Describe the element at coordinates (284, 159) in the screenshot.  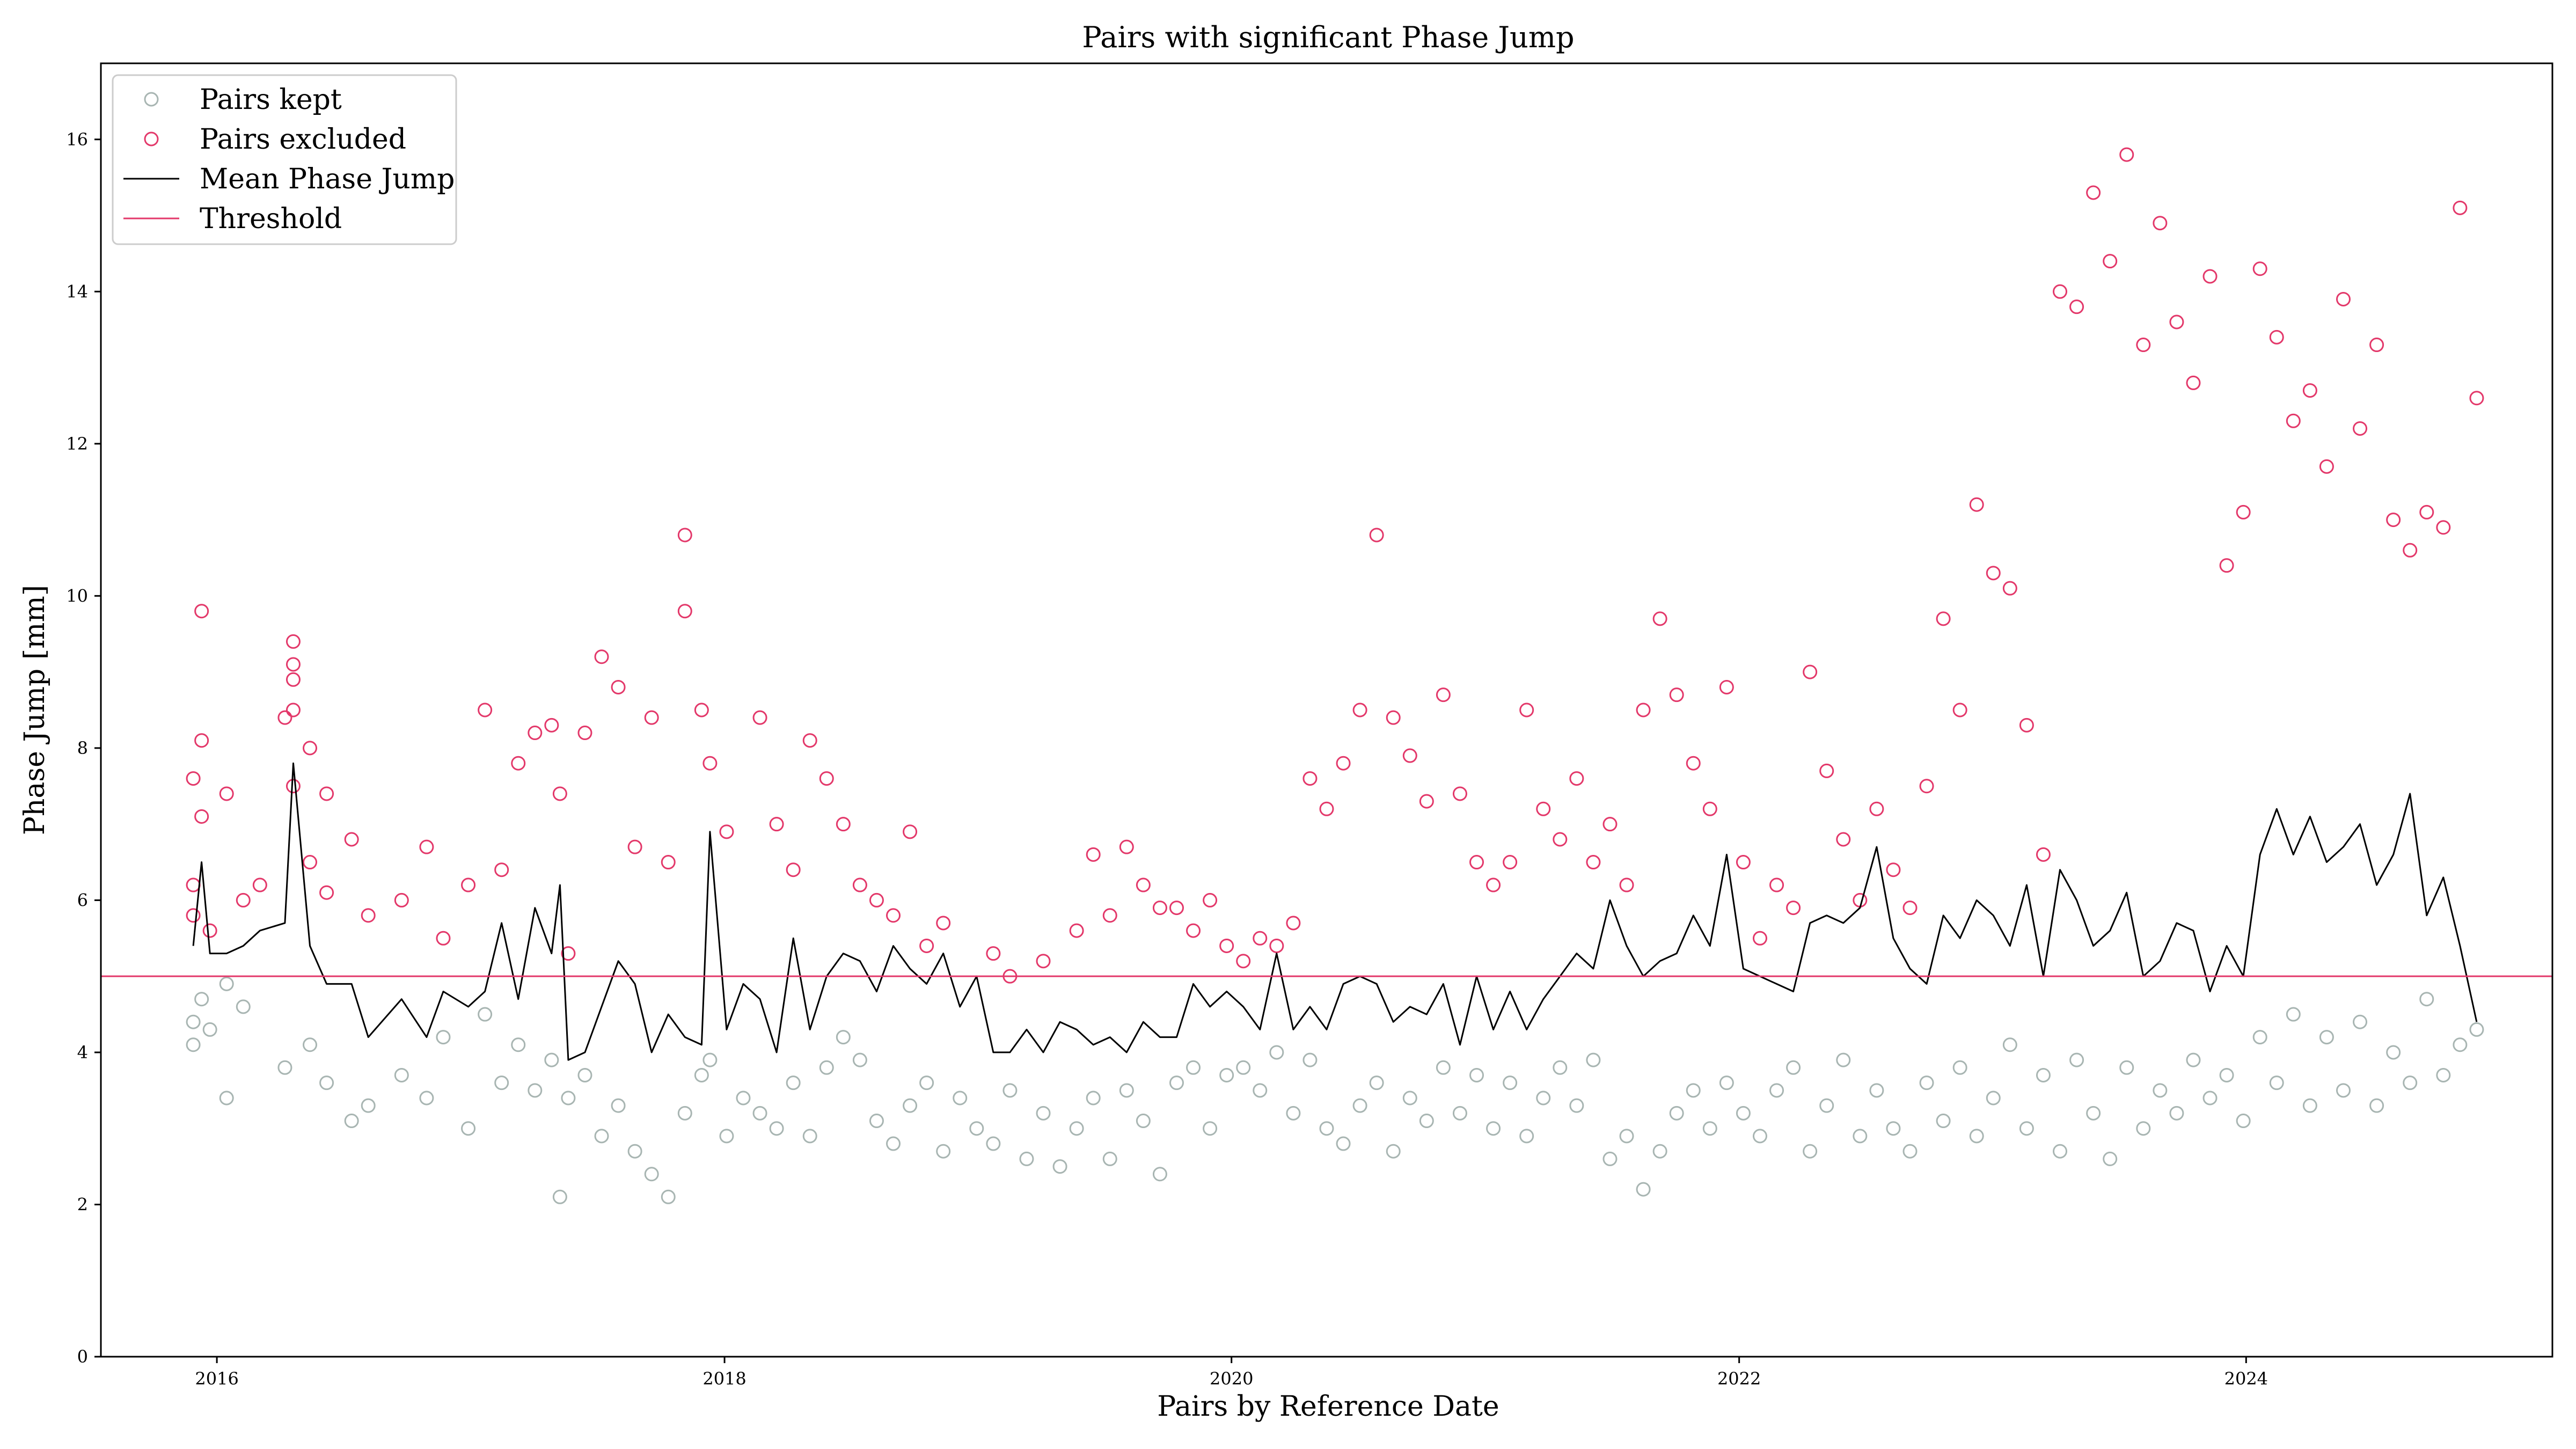
I see `legend-box` at that location.